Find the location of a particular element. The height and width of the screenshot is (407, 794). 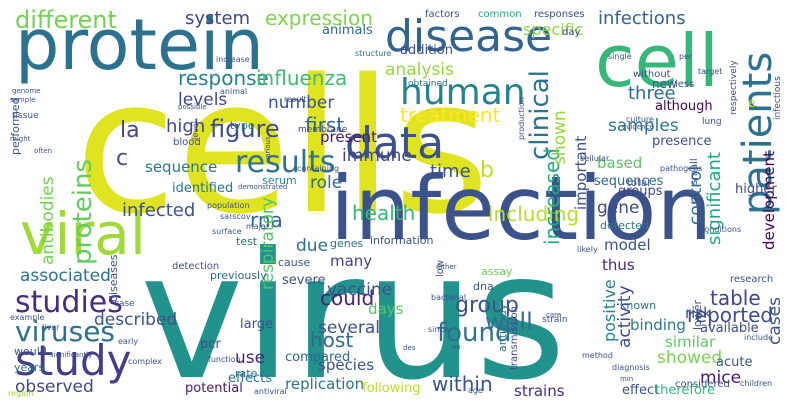

word-new: new is located at coordinates (664, 84).